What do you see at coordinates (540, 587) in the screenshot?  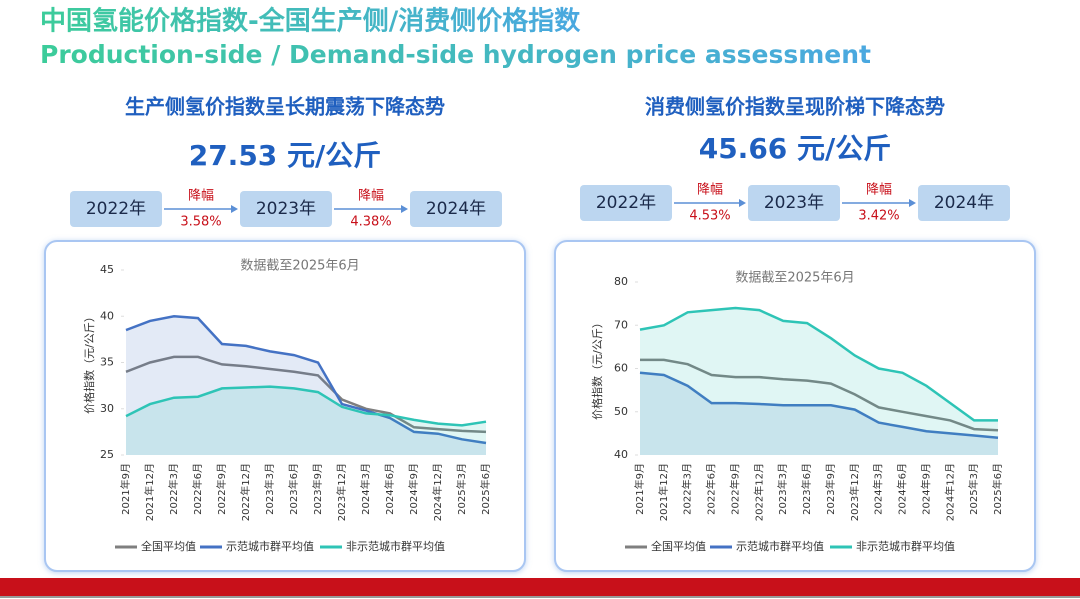 I see `footer-bar` at bounding box center [540, 587].